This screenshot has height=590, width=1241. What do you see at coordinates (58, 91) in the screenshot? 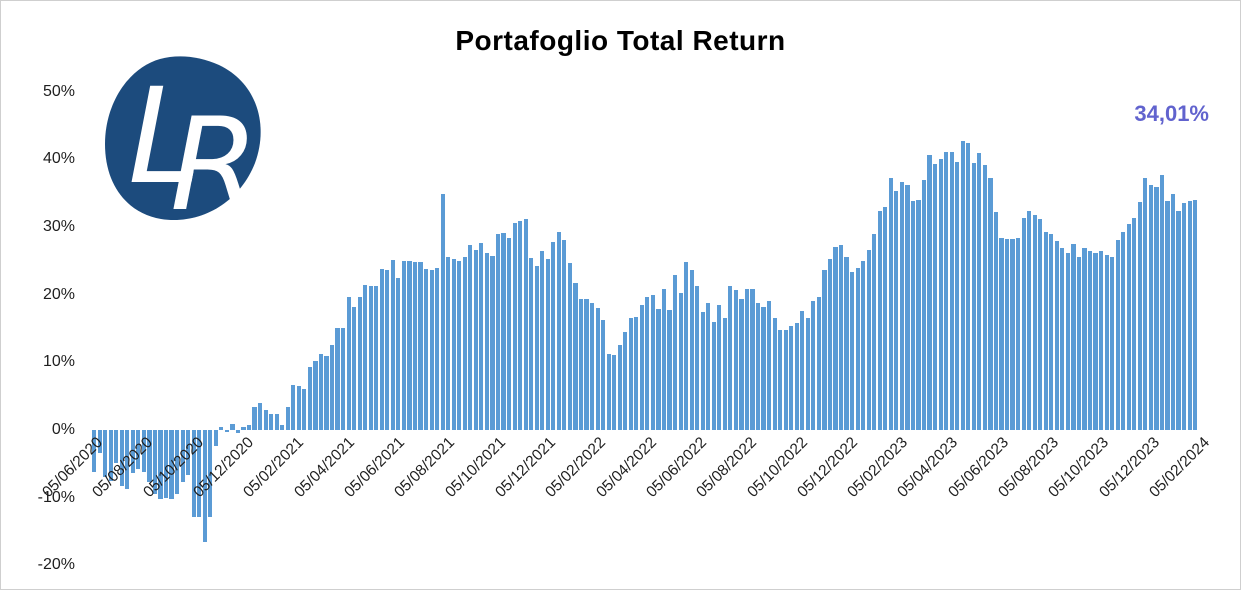
I see `y-tick-label: 50%` at bounding box center [58, 91].